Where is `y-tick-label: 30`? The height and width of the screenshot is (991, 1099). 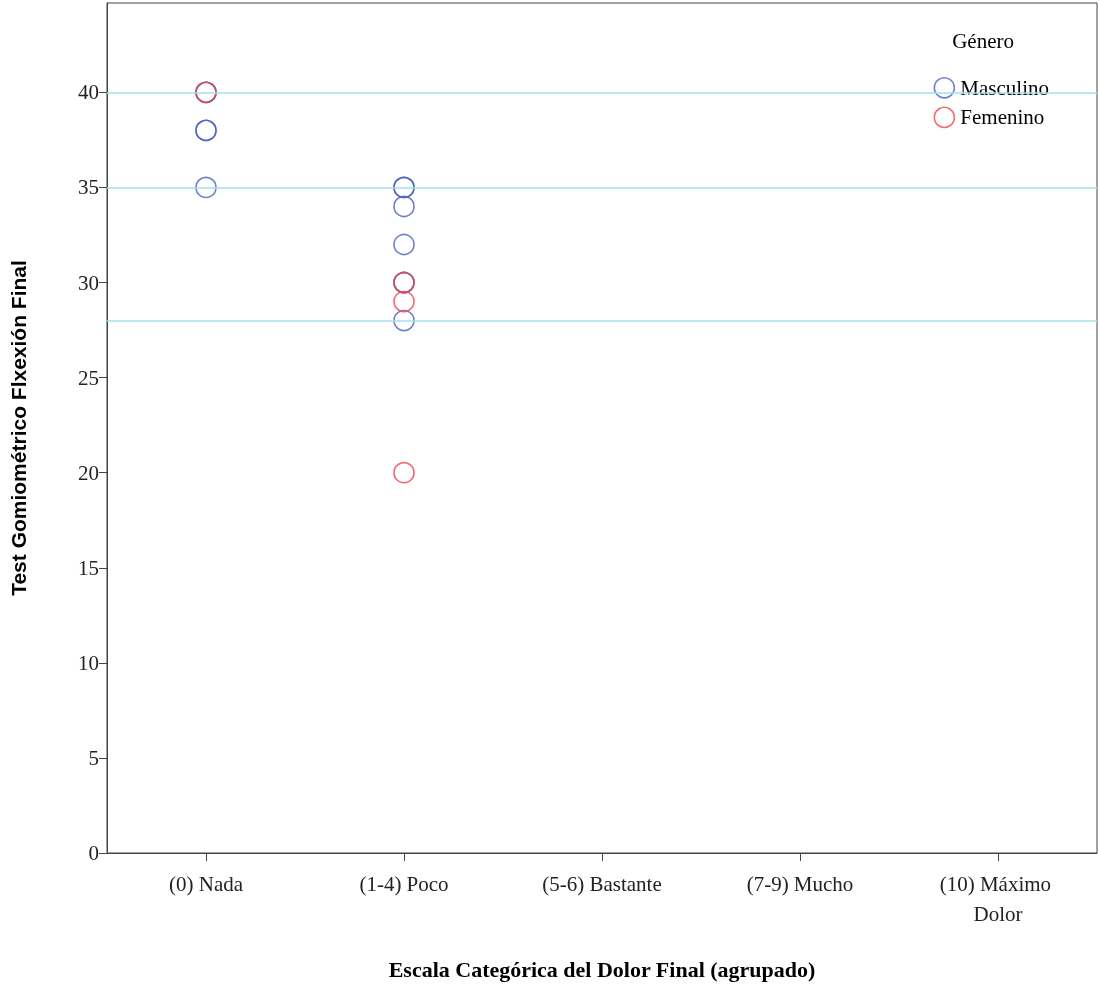 y-tick-label: 30 is located at coordinates (88, 282).